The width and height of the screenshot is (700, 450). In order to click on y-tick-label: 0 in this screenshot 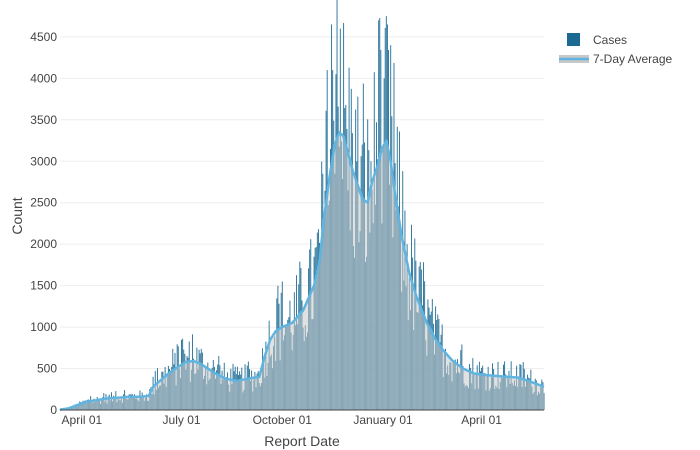, I will do `click(53, 410)`.